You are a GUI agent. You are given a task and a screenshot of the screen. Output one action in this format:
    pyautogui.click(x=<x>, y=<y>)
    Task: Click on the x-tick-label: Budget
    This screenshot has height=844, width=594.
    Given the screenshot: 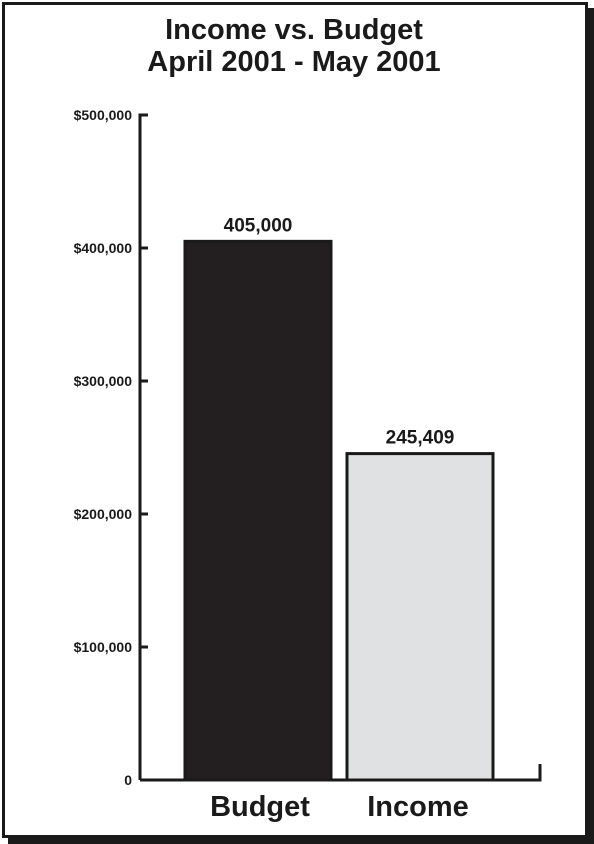 What is the action you would take?
    pyautogui.click(x=260, y=807)
    